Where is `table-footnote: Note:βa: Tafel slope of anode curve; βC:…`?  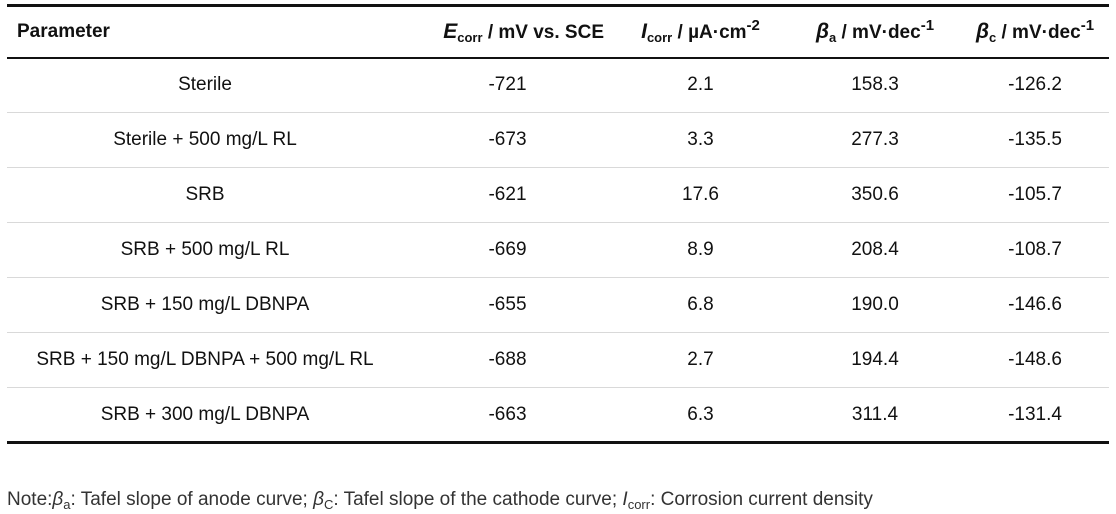
table-footnote: Note:βa: Tafel slope of anode curve; βC:… is located at coordinates (440, 500).